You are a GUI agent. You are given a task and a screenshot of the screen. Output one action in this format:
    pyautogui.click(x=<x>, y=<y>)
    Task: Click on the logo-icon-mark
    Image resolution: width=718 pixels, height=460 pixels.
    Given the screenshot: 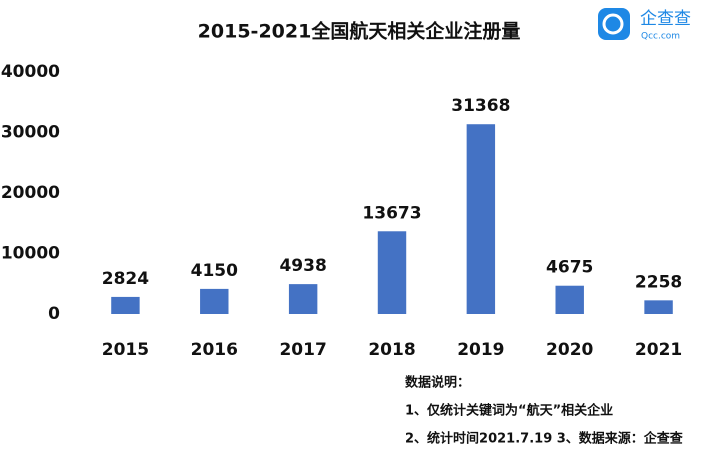 What is the action you would take?
    pyautogui.click(x=613, y=24)
    